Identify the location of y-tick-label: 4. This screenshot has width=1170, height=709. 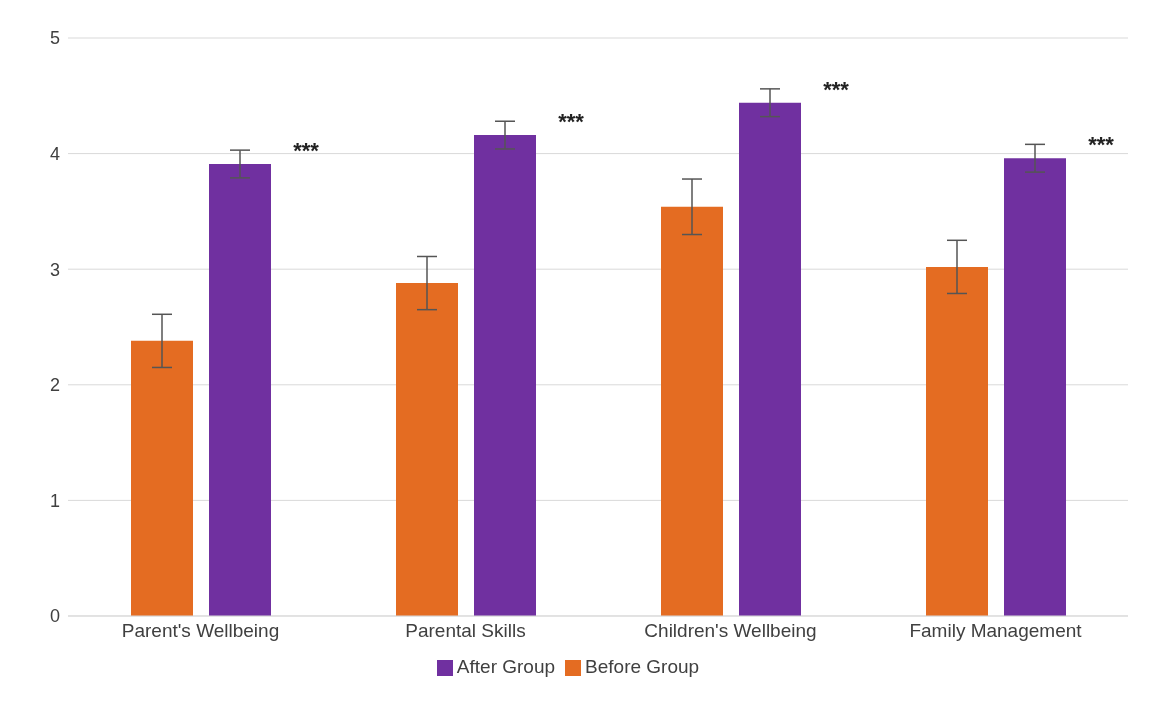
(54, 153).